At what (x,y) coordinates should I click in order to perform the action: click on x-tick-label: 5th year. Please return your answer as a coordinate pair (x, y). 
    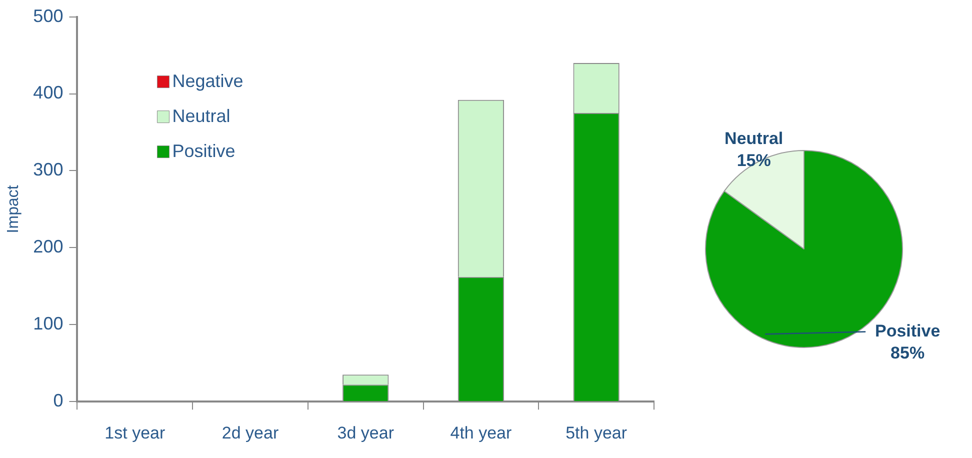
    Looking at the image, I should click on (597, 432).